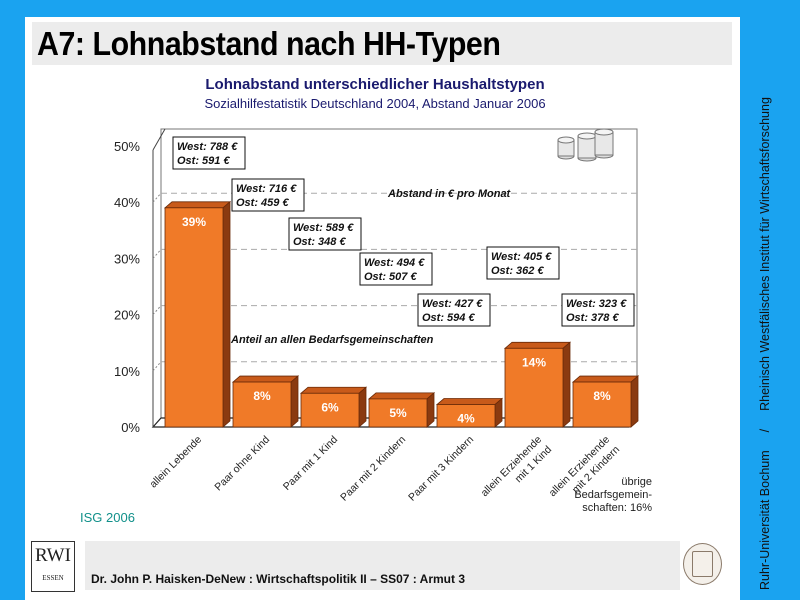  I want to click on other-note-line: schaften: 16%, so click(617, 508).